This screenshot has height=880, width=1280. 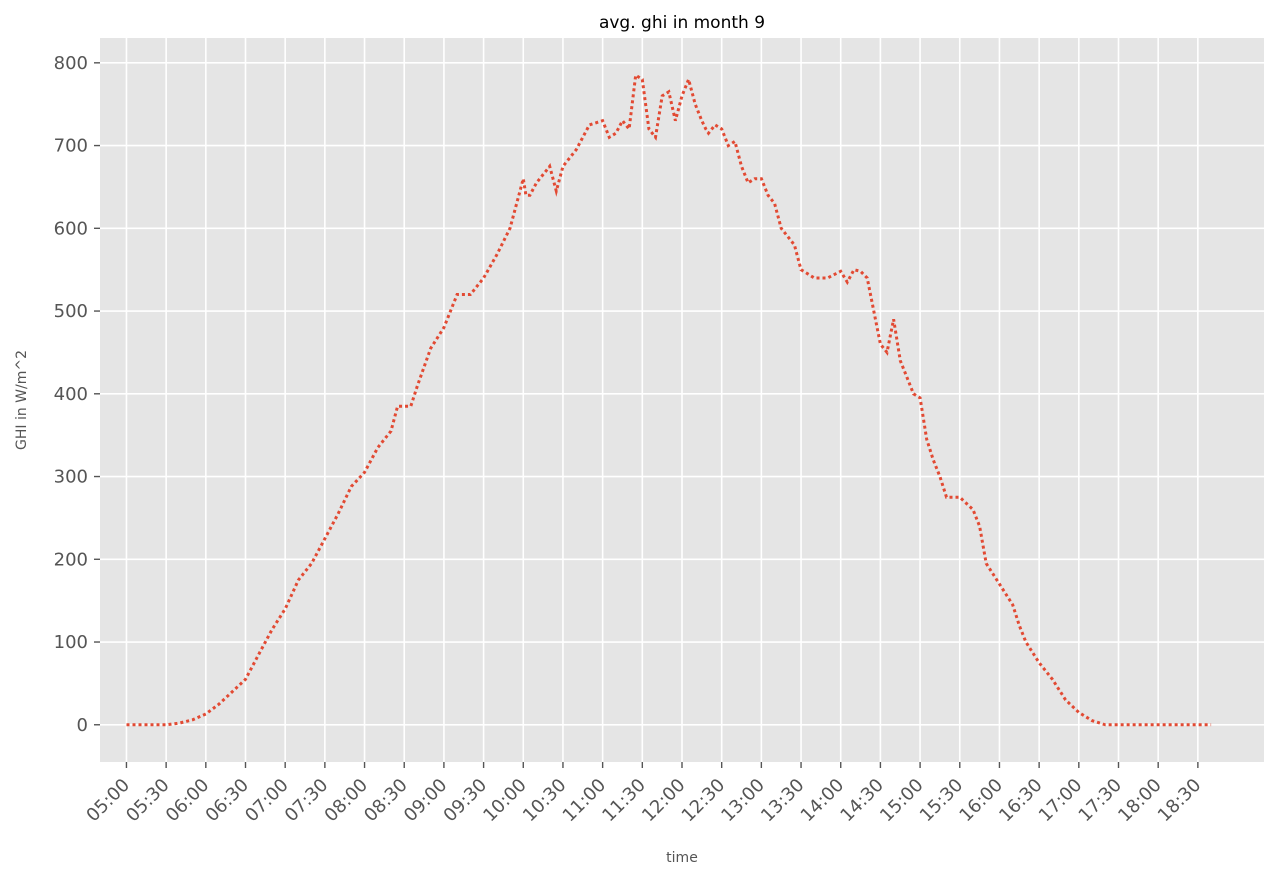 What do you see at coordinates (624, 801) in the screenshot?
I see `x-tick-label: 11:30` at bounding box center [624, 801].